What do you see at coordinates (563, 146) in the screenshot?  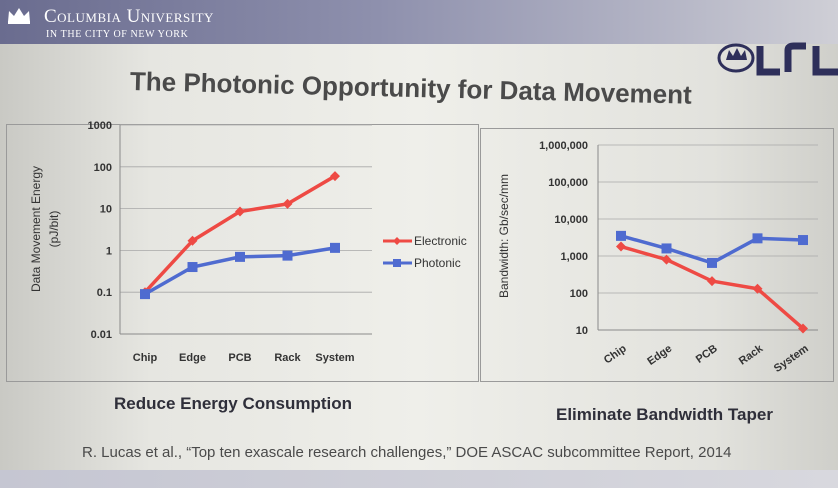 I see `y-tick-label: 1,000,000` at bounding box center [563, 146].